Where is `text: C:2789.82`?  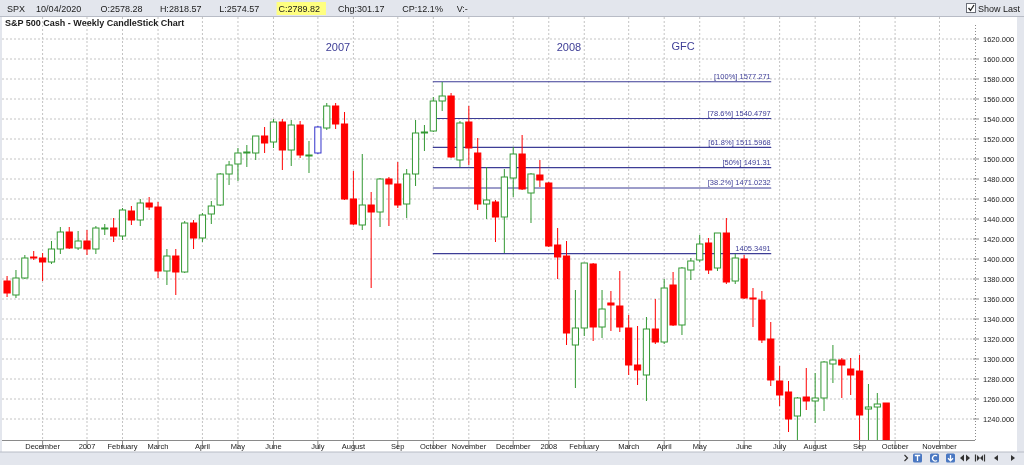
text: C:2789.82 is located at coordinates (299, 9).